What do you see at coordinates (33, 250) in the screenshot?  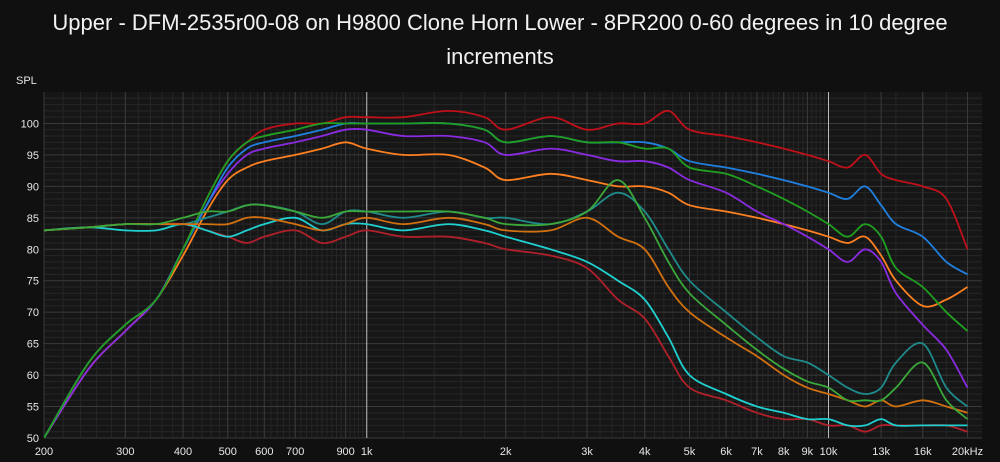 I see `y-tick-label: 80` at bounding box center [33, 250].